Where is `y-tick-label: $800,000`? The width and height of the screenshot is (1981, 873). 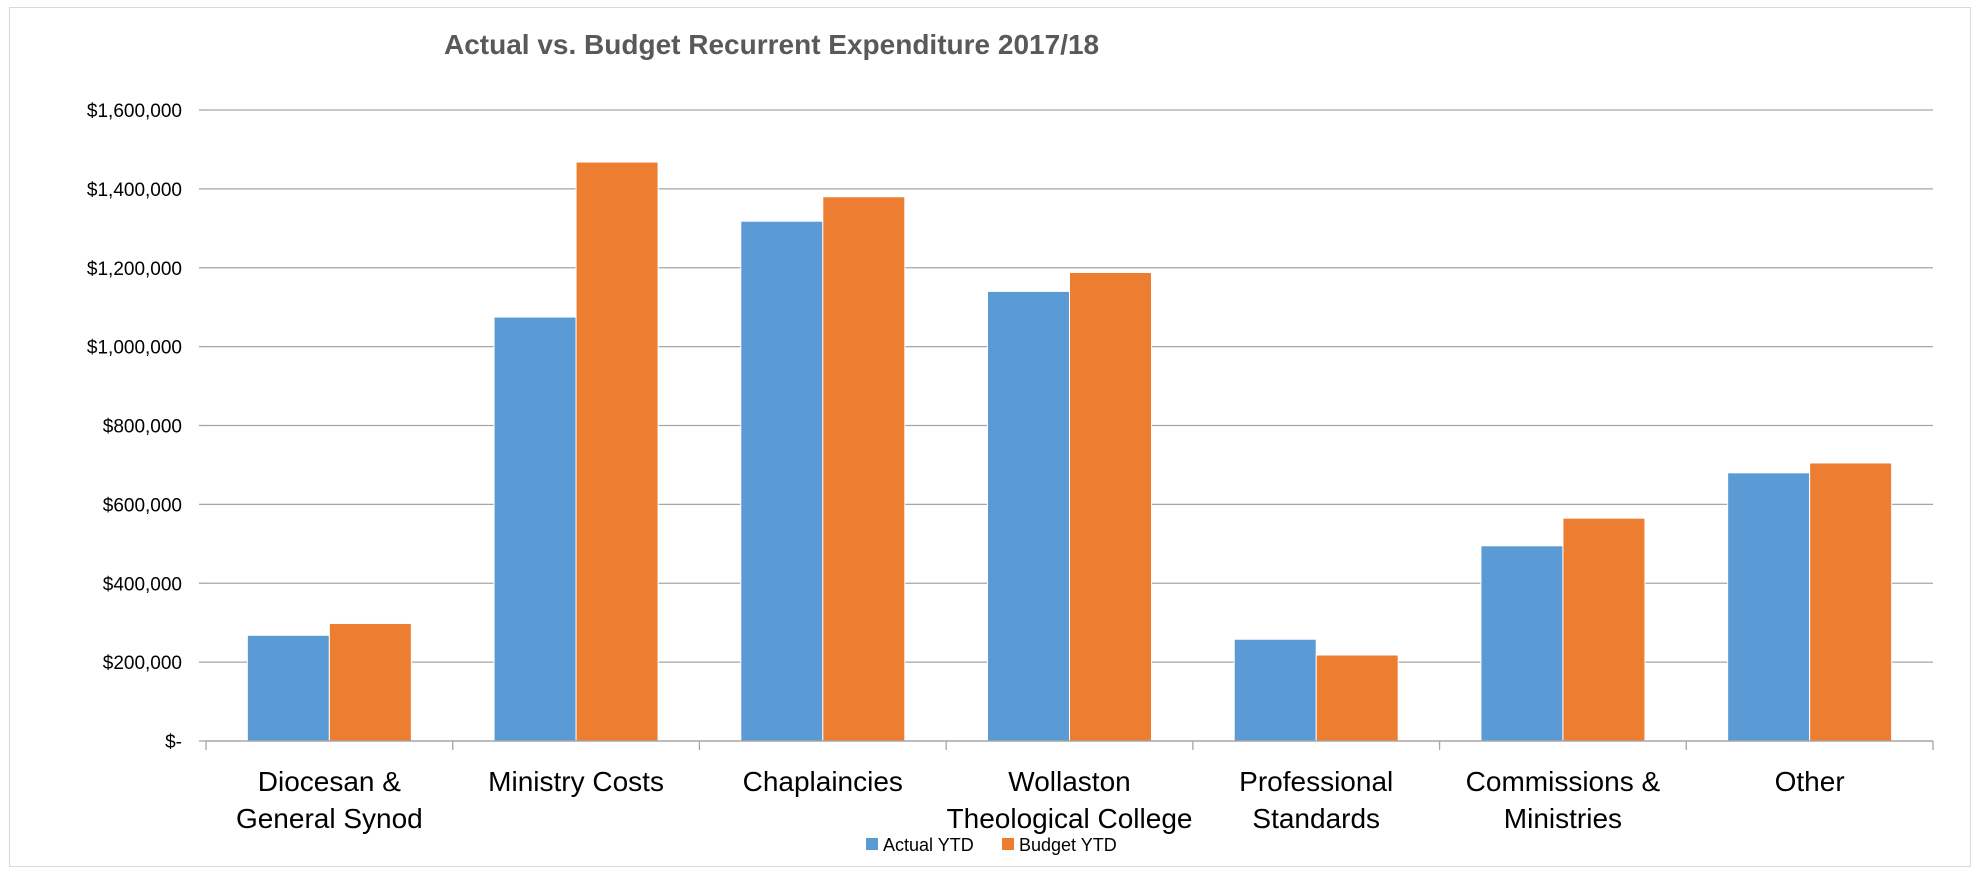 y-tick-label: $800,000 is located at coordinates (142, 427).